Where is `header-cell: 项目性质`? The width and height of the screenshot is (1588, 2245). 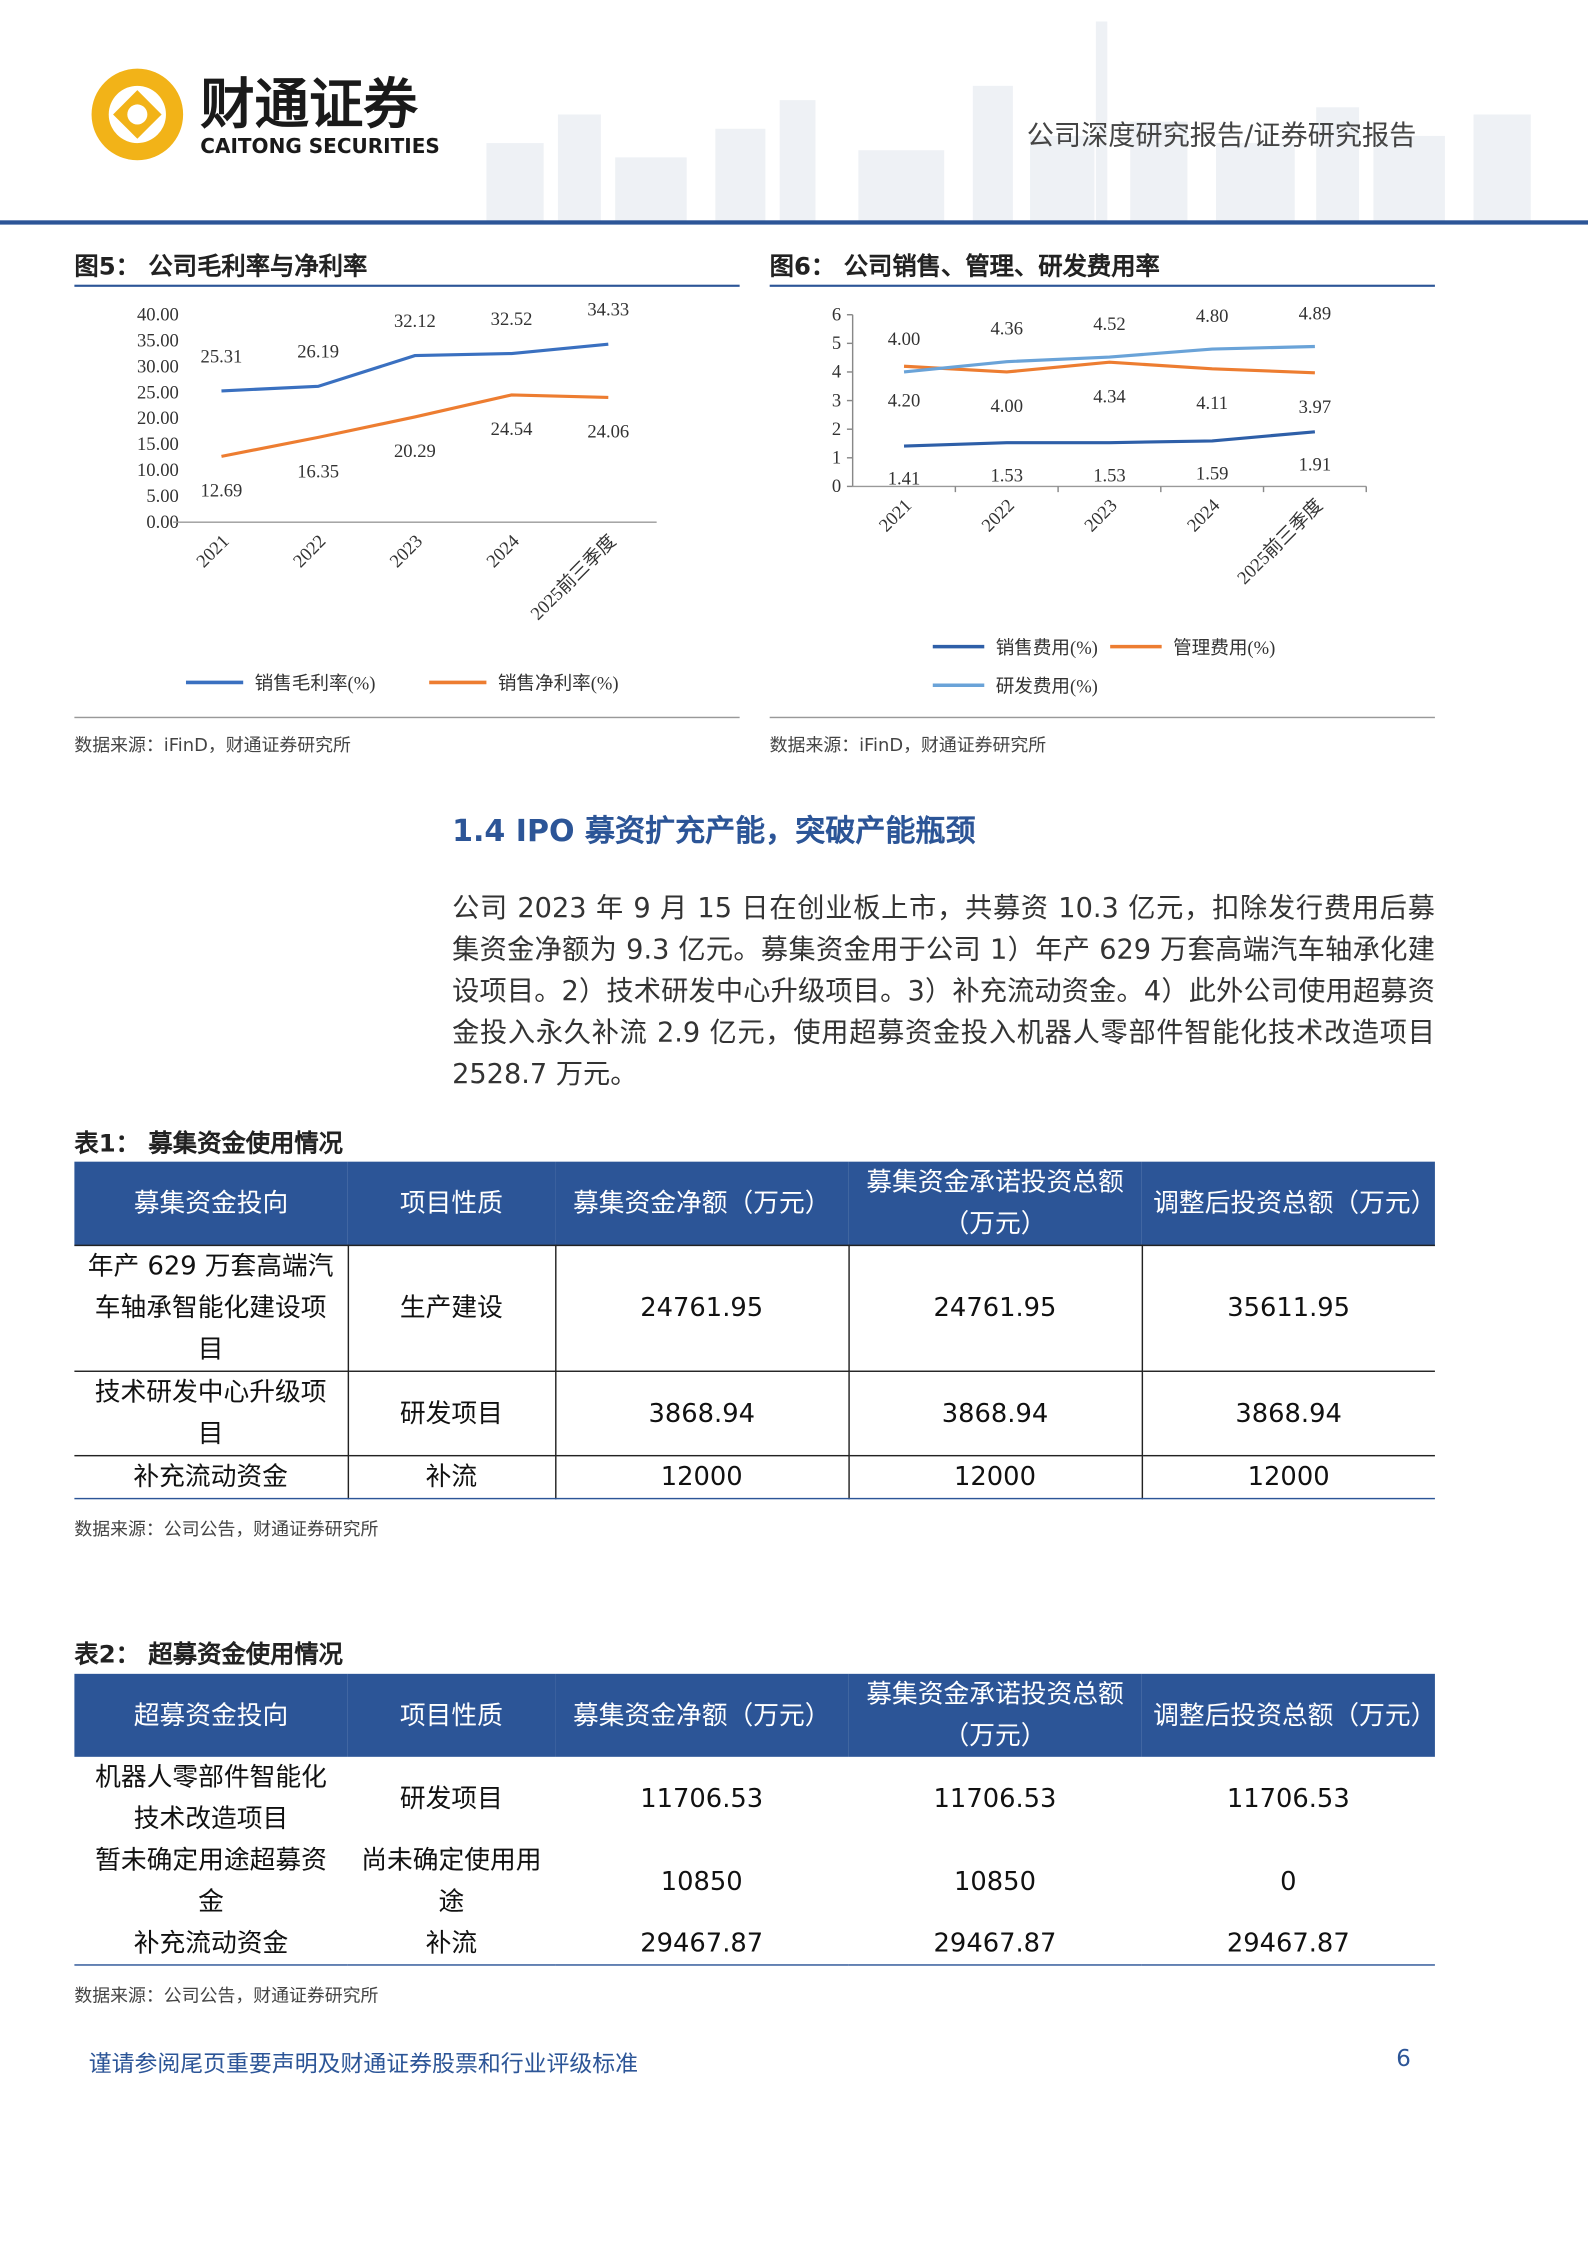
header-cell: 项目性质 is located at coordinates (451, 1715).